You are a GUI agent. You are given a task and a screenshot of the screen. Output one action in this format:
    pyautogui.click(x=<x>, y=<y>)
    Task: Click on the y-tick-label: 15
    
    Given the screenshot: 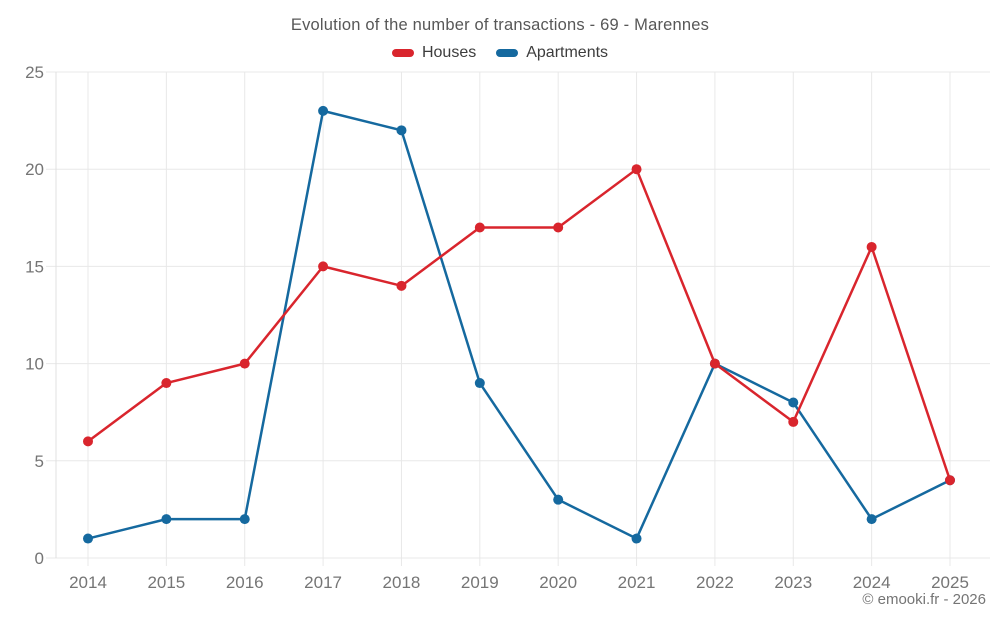 What is the action you would take?
    pyautogui.click(x=34, y=266)
    